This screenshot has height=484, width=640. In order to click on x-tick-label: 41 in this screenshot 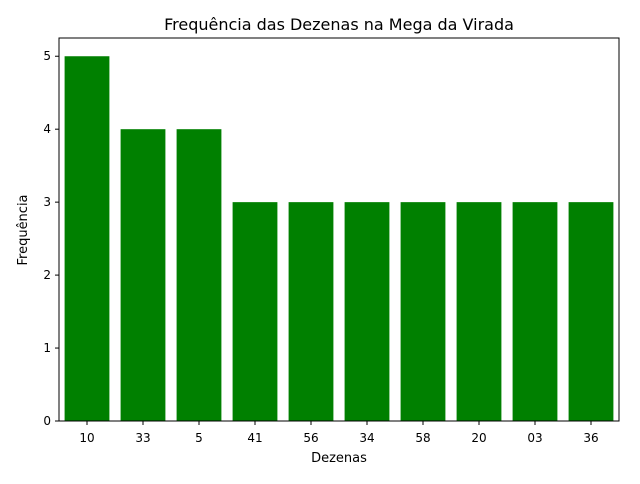, I will do `click(254, 438)`.